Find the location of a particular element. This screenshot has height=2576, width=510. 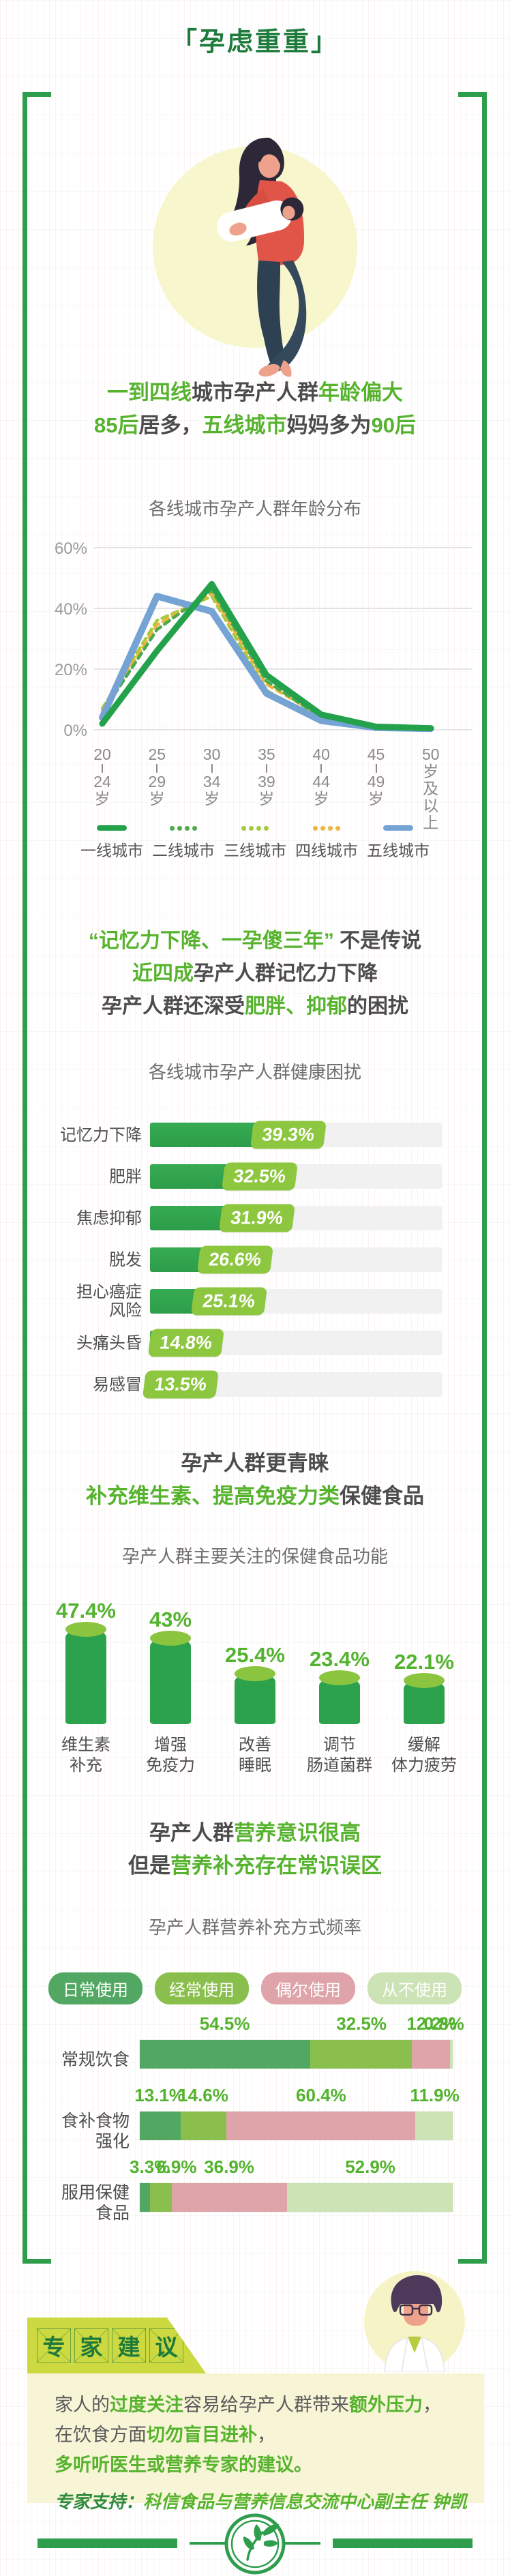

memory-heading-line3: 孕产人群还深受肥胖、抑郁的困扰 is located at coordinates (255, 1006).